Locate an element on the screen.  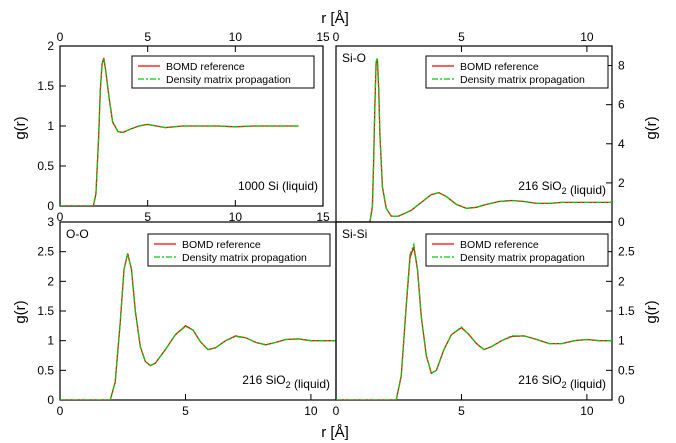
panel-label: O-O is located at coordinates (77, 234).